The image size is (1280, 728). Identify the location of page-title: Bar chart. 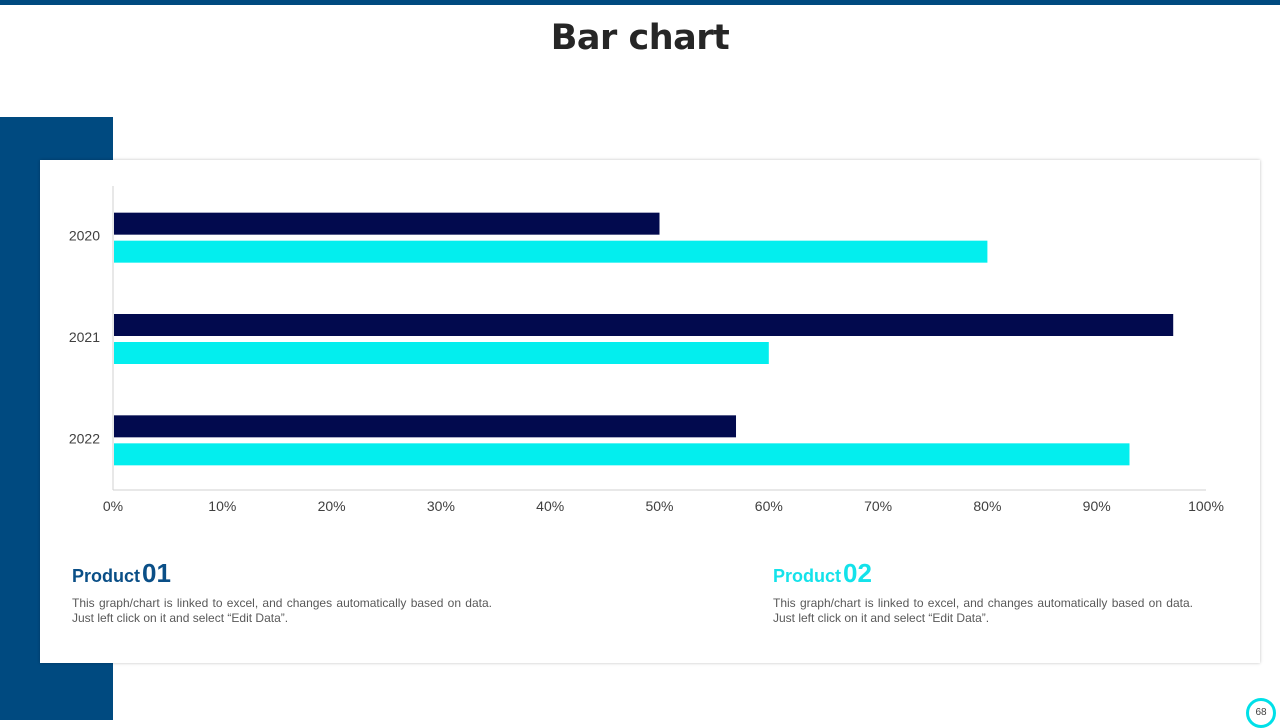
(640, 38).